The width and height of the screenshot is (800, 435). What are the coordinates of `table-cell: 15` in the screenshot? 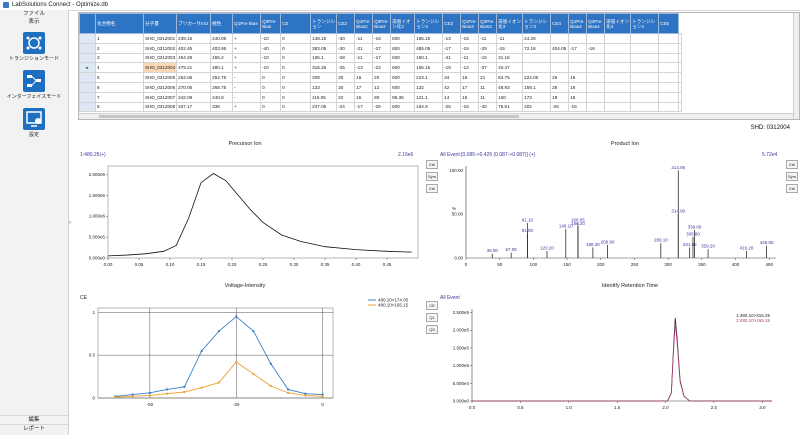 It's located at (578, 97).